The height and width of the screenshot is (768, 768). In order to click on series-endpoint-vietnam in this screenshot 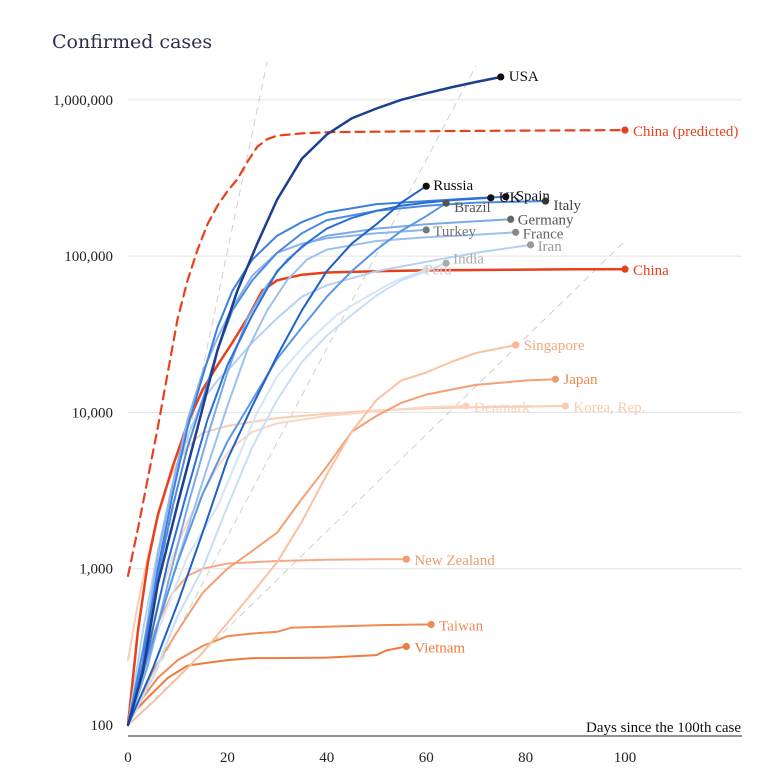, I will do `click(406, 646)`.